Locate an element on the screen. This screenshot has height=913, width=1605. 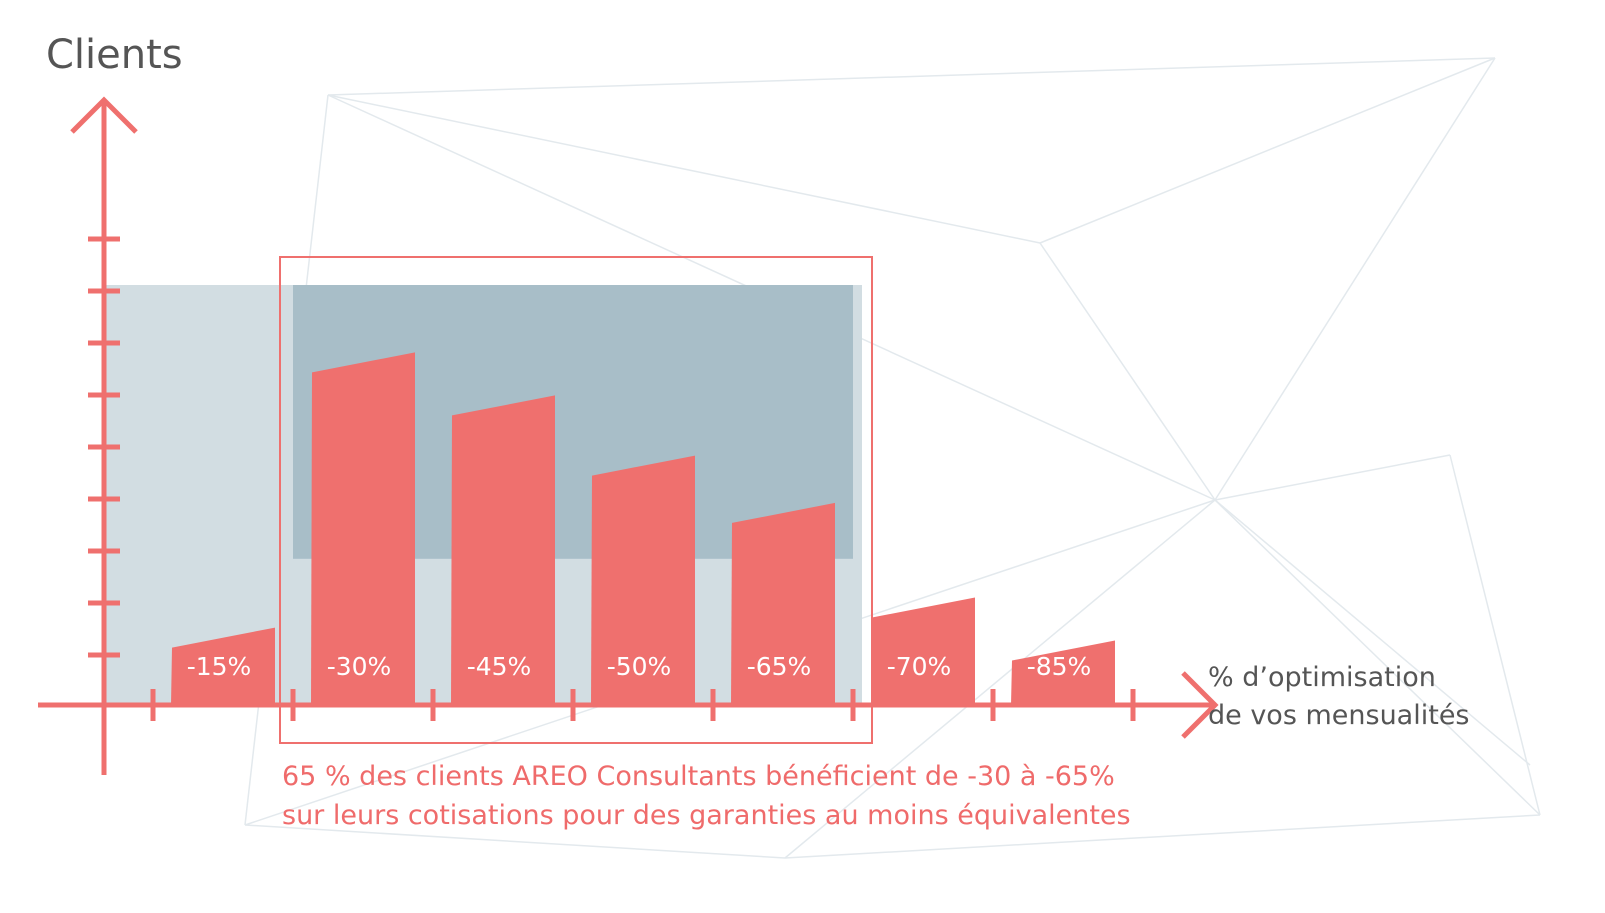
bar-label--30%: -30% is located at coordinates (359, 666).